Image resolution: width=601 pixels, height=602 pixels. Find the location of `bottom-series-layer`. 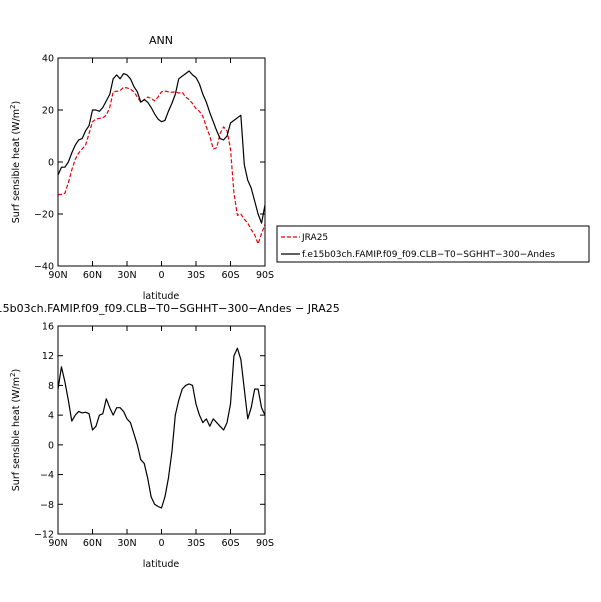

bottom-series-layer is located at coordinates (161, 428).